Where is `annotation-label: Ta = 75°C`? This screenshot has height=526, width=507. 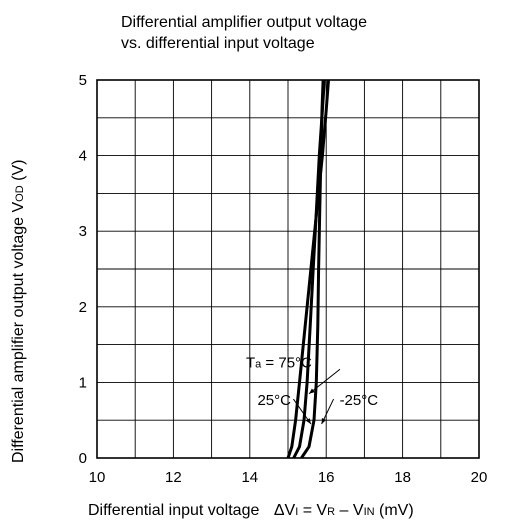
annotation-label: Ta = 75°C is located at coordinates (279, 362).